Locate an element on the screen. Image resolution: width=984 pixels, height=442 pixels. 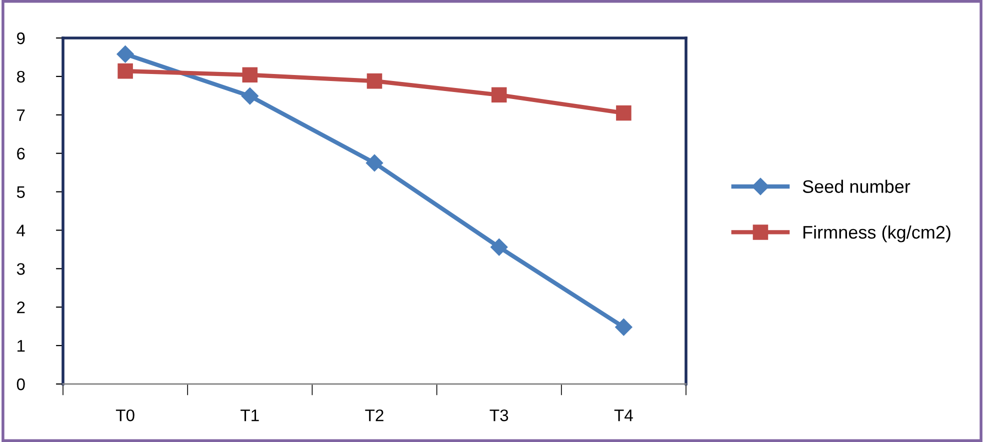
x-tick-label: T1 is located at coordinates (249, 416).